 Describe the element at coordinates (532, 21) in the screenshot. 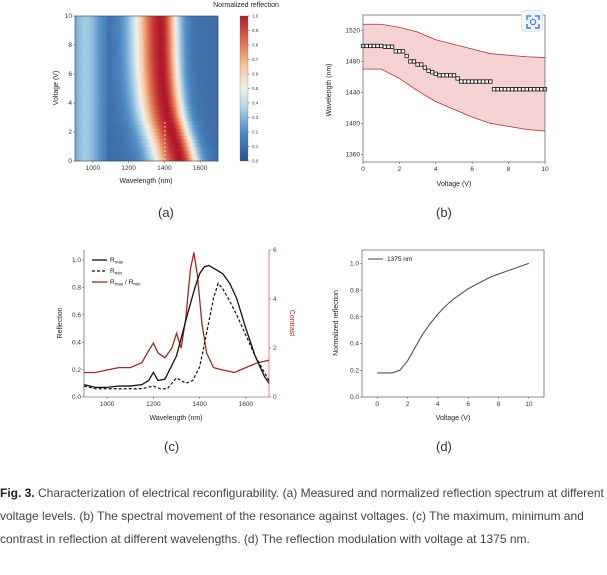

I see `expand-scan-icon` at that location.